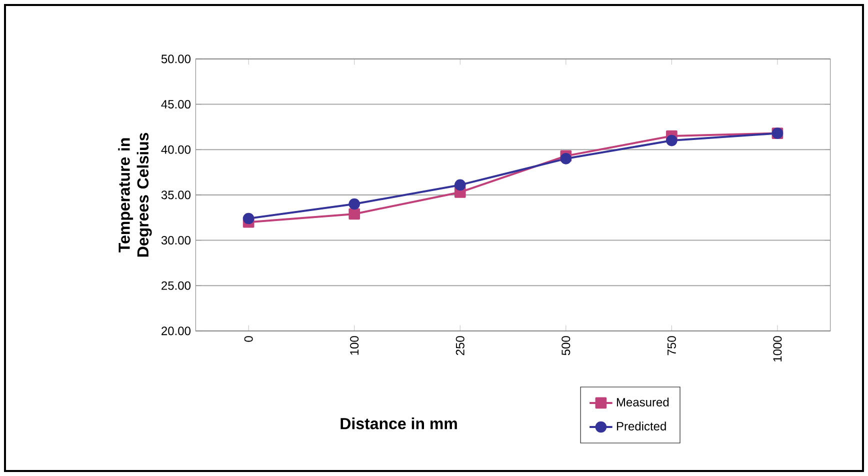 The height and width of the screenshot is (476, 868). I want to click on legend-label: Measured, so click(642, 402).